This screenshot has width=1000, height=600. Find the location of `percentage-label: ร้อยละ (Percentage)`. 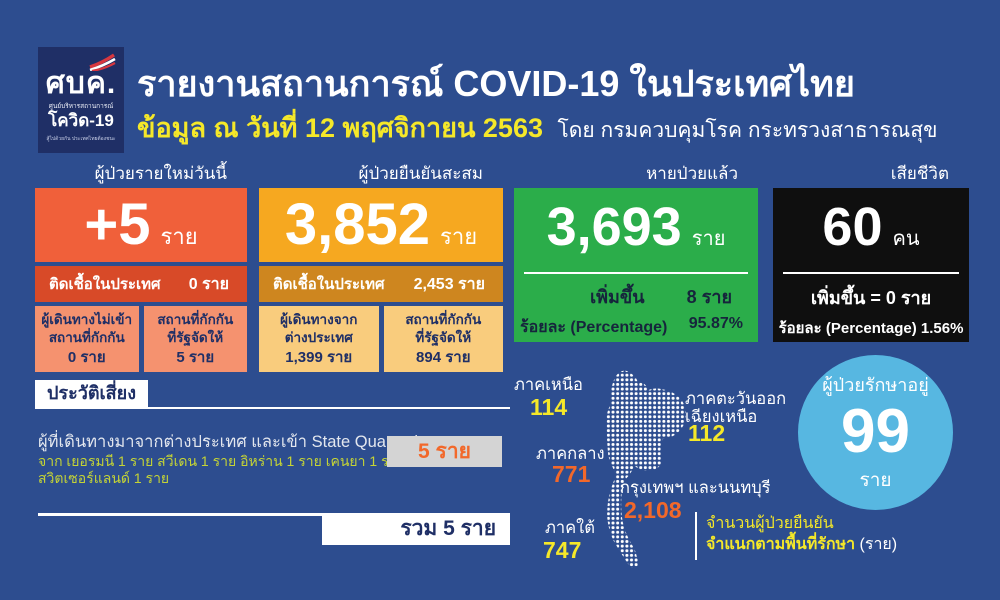

percentage-label: ร้อยละ (Percentage) is located at coordinates (594, 327).